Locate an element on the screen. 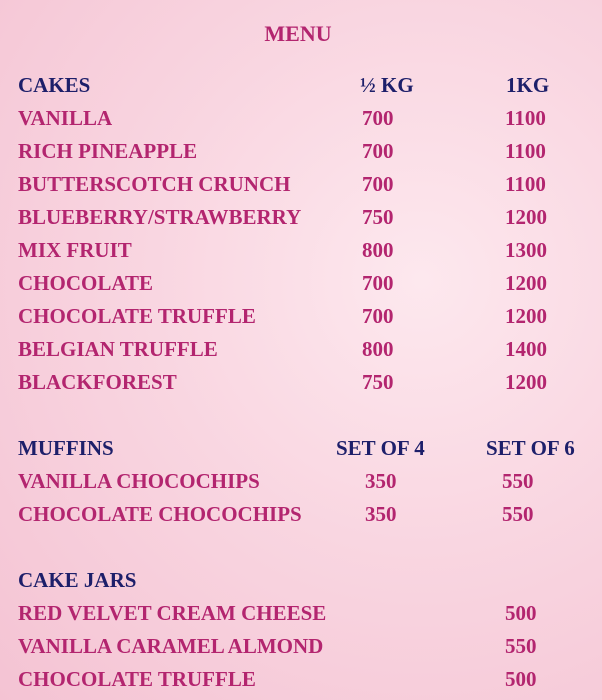 The image size is (602, 700). menu-title: MENU is located at coordinates (298, 33).